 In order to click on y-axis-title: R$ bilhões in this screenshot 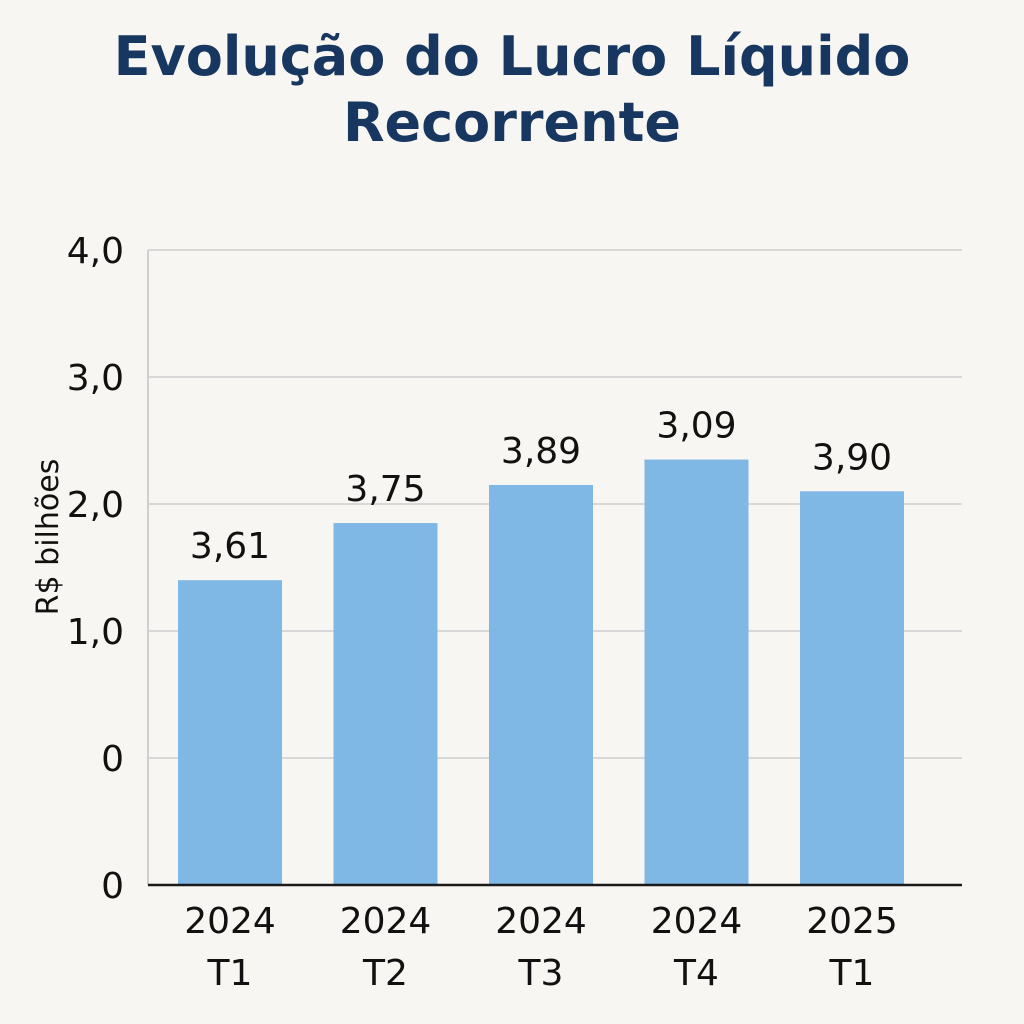, I will do `click(48, 537)`.